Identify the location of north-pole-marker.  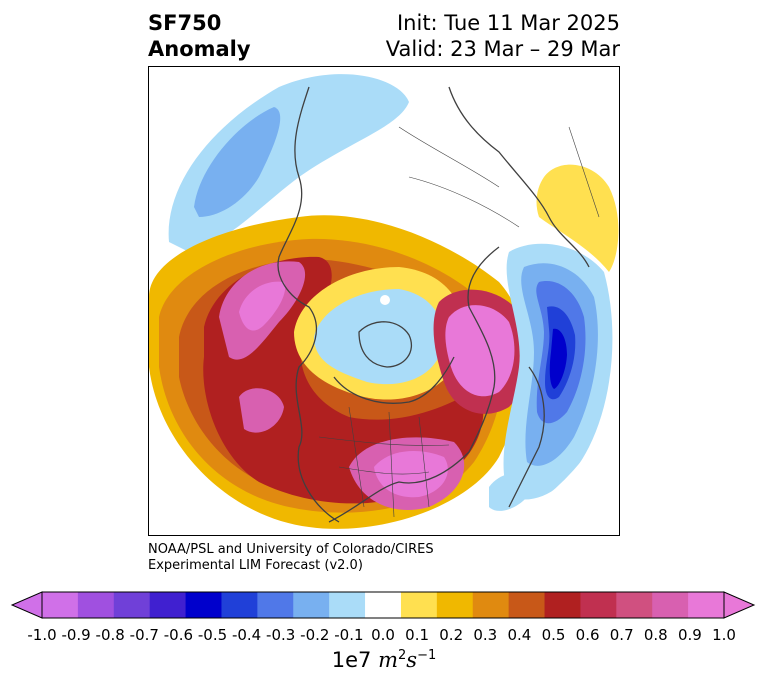
(385, 300).